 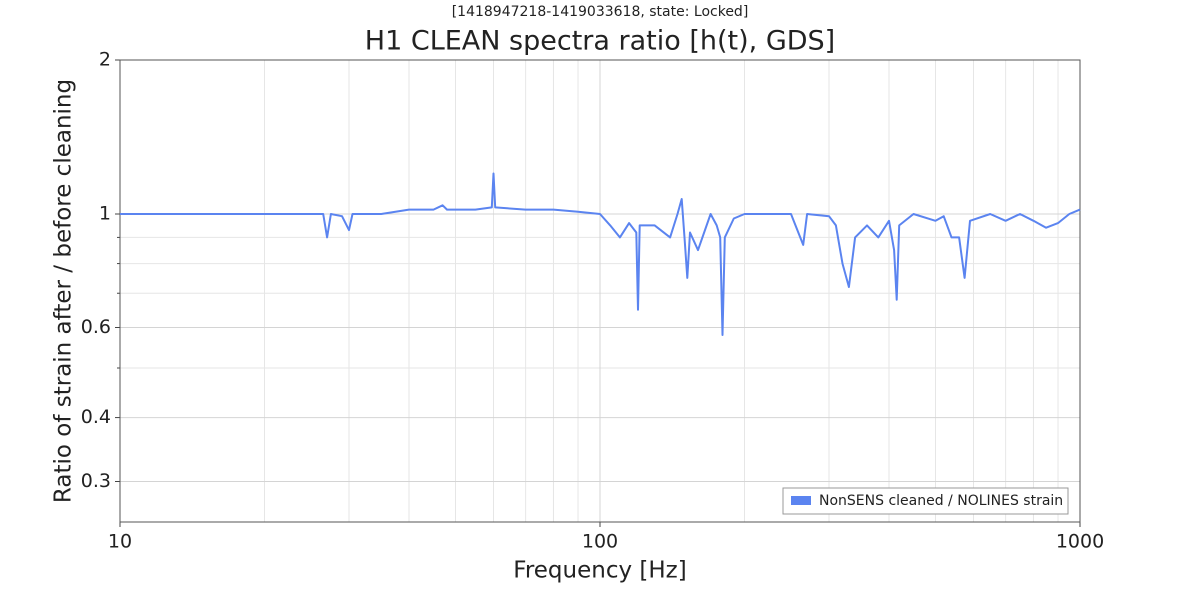 What do you see at coordinates (1080, 542) in the screenshot?
I see `x-tick-label: 1000` at bounding box center [1080, 542].